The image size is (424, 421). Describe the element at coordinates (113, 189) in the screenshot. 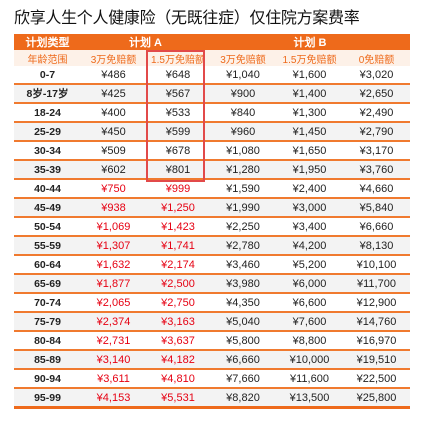

I see `plan-a-30k-cell: ¥750` at that location.